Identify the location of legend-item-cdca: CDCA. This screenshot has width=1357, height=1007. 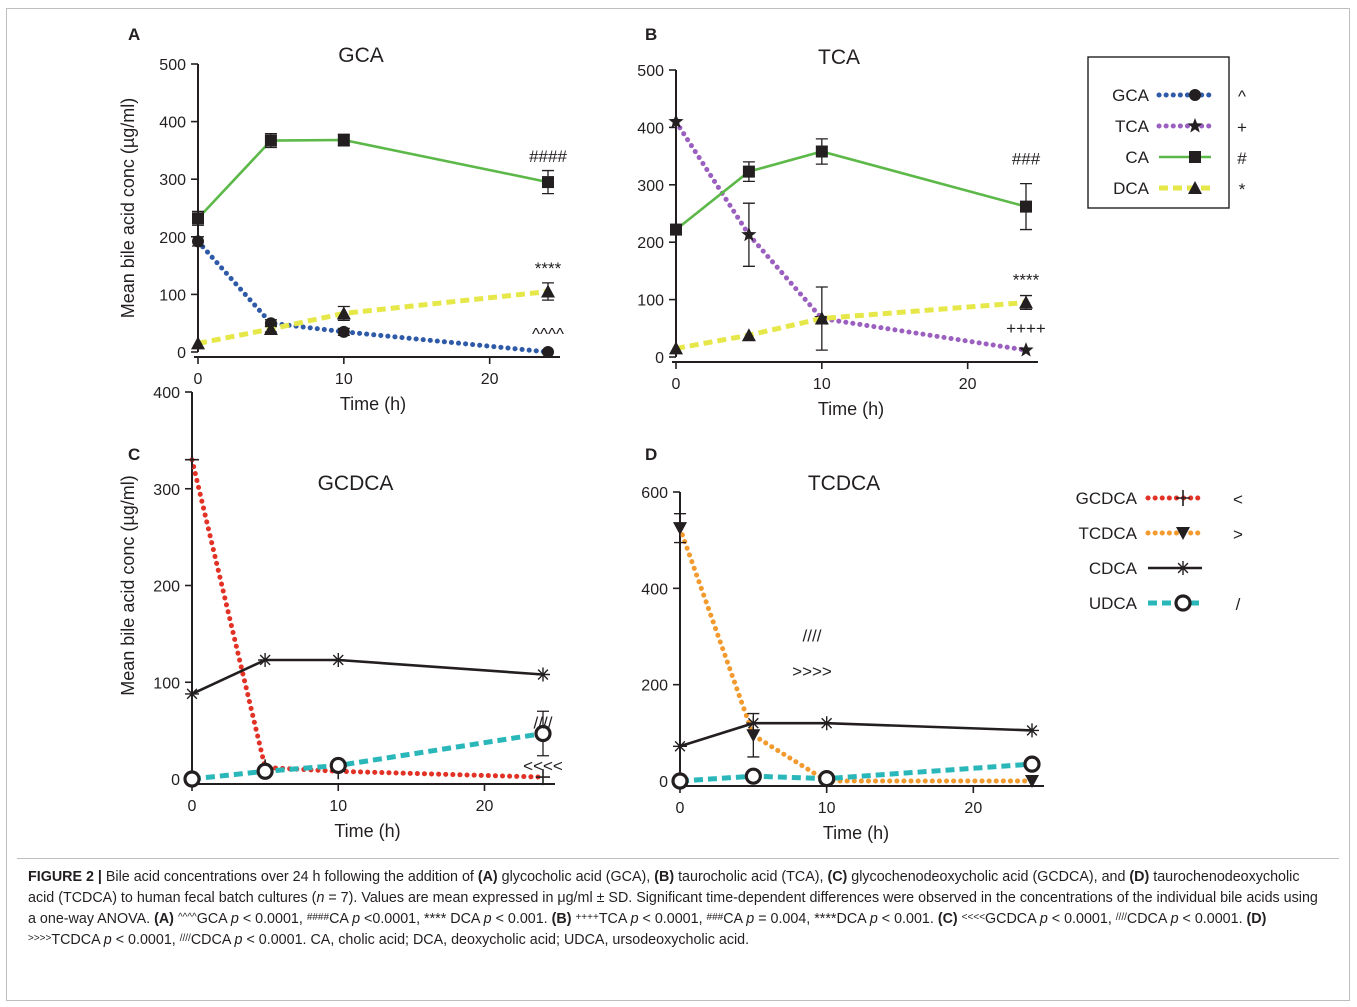
(1145, 568).